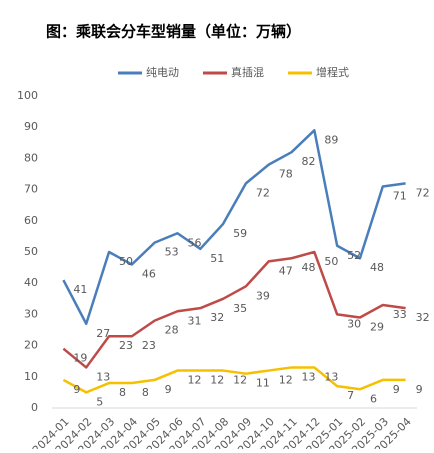 This screenshot has height=453, width=434. I want to click on data-label: 46, so click(149, 273).